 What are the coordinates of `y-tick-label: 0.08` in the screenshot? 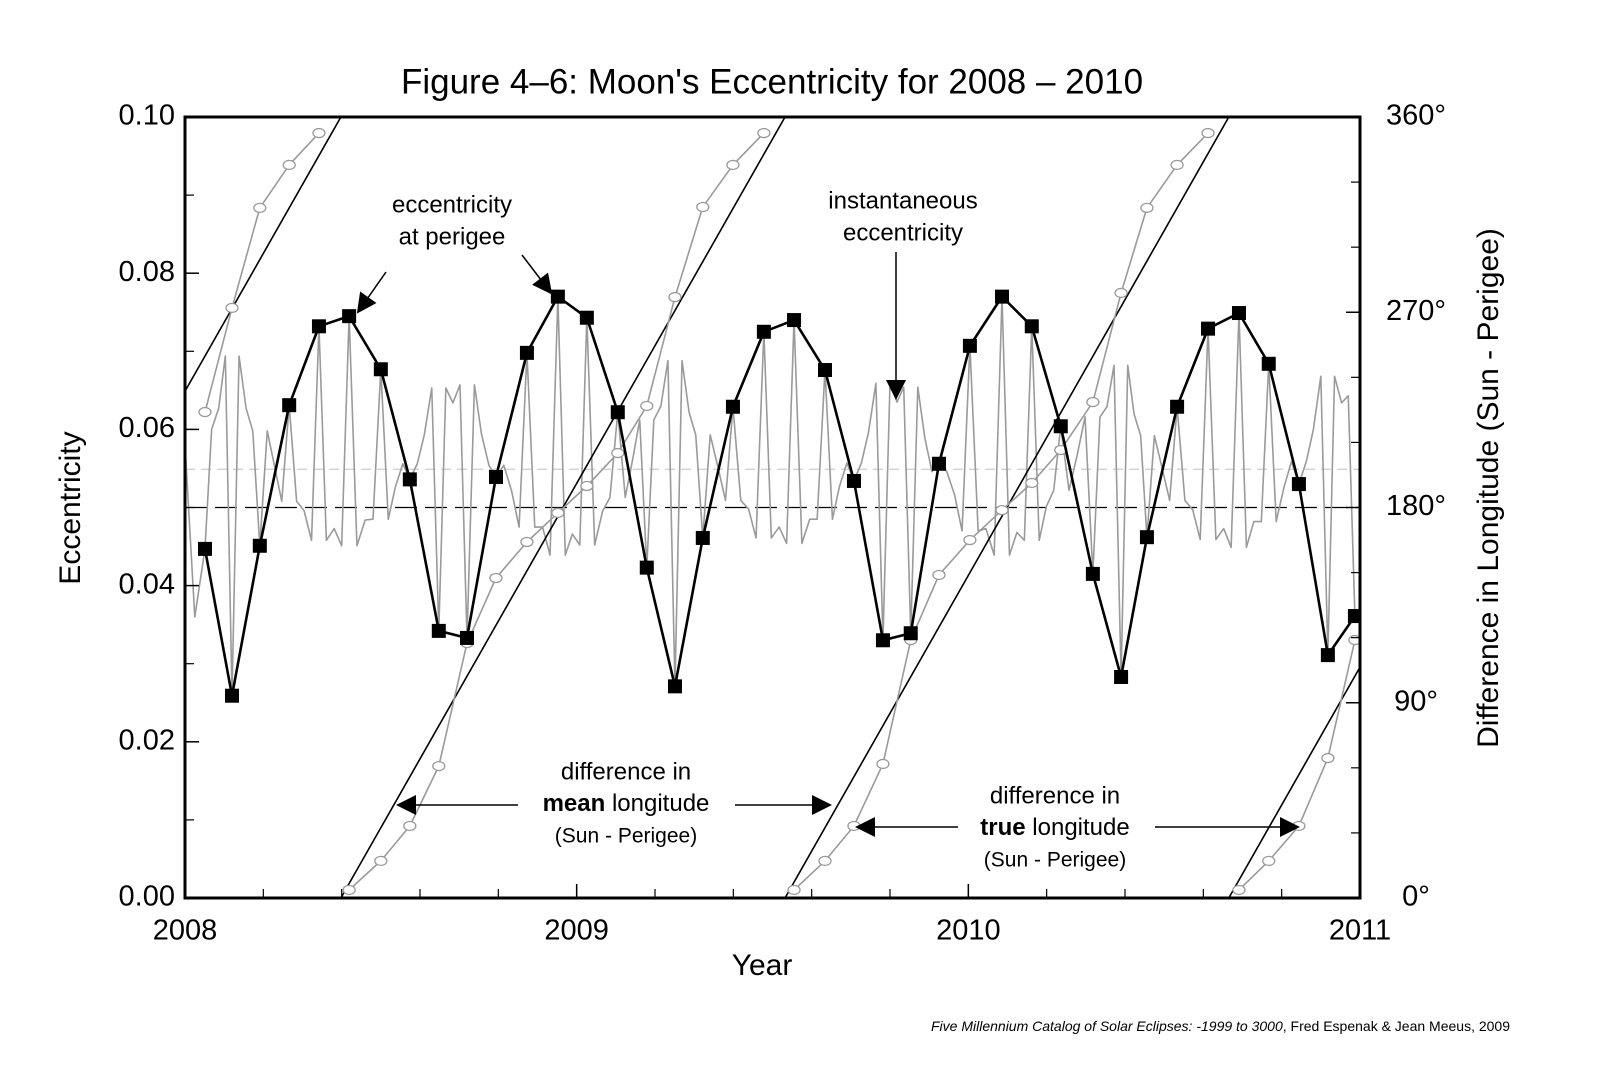 It's located at (147, 272).